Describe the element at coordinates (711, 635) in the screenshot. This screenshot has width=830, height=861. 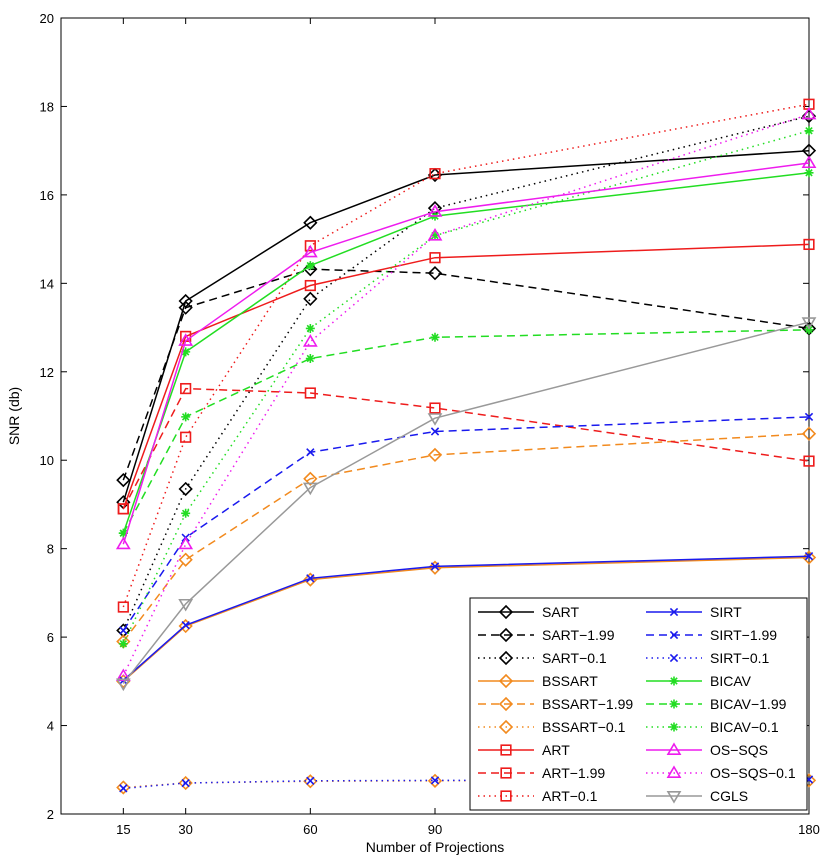
I see `legend-entry: SIRT−1.99` at that location.